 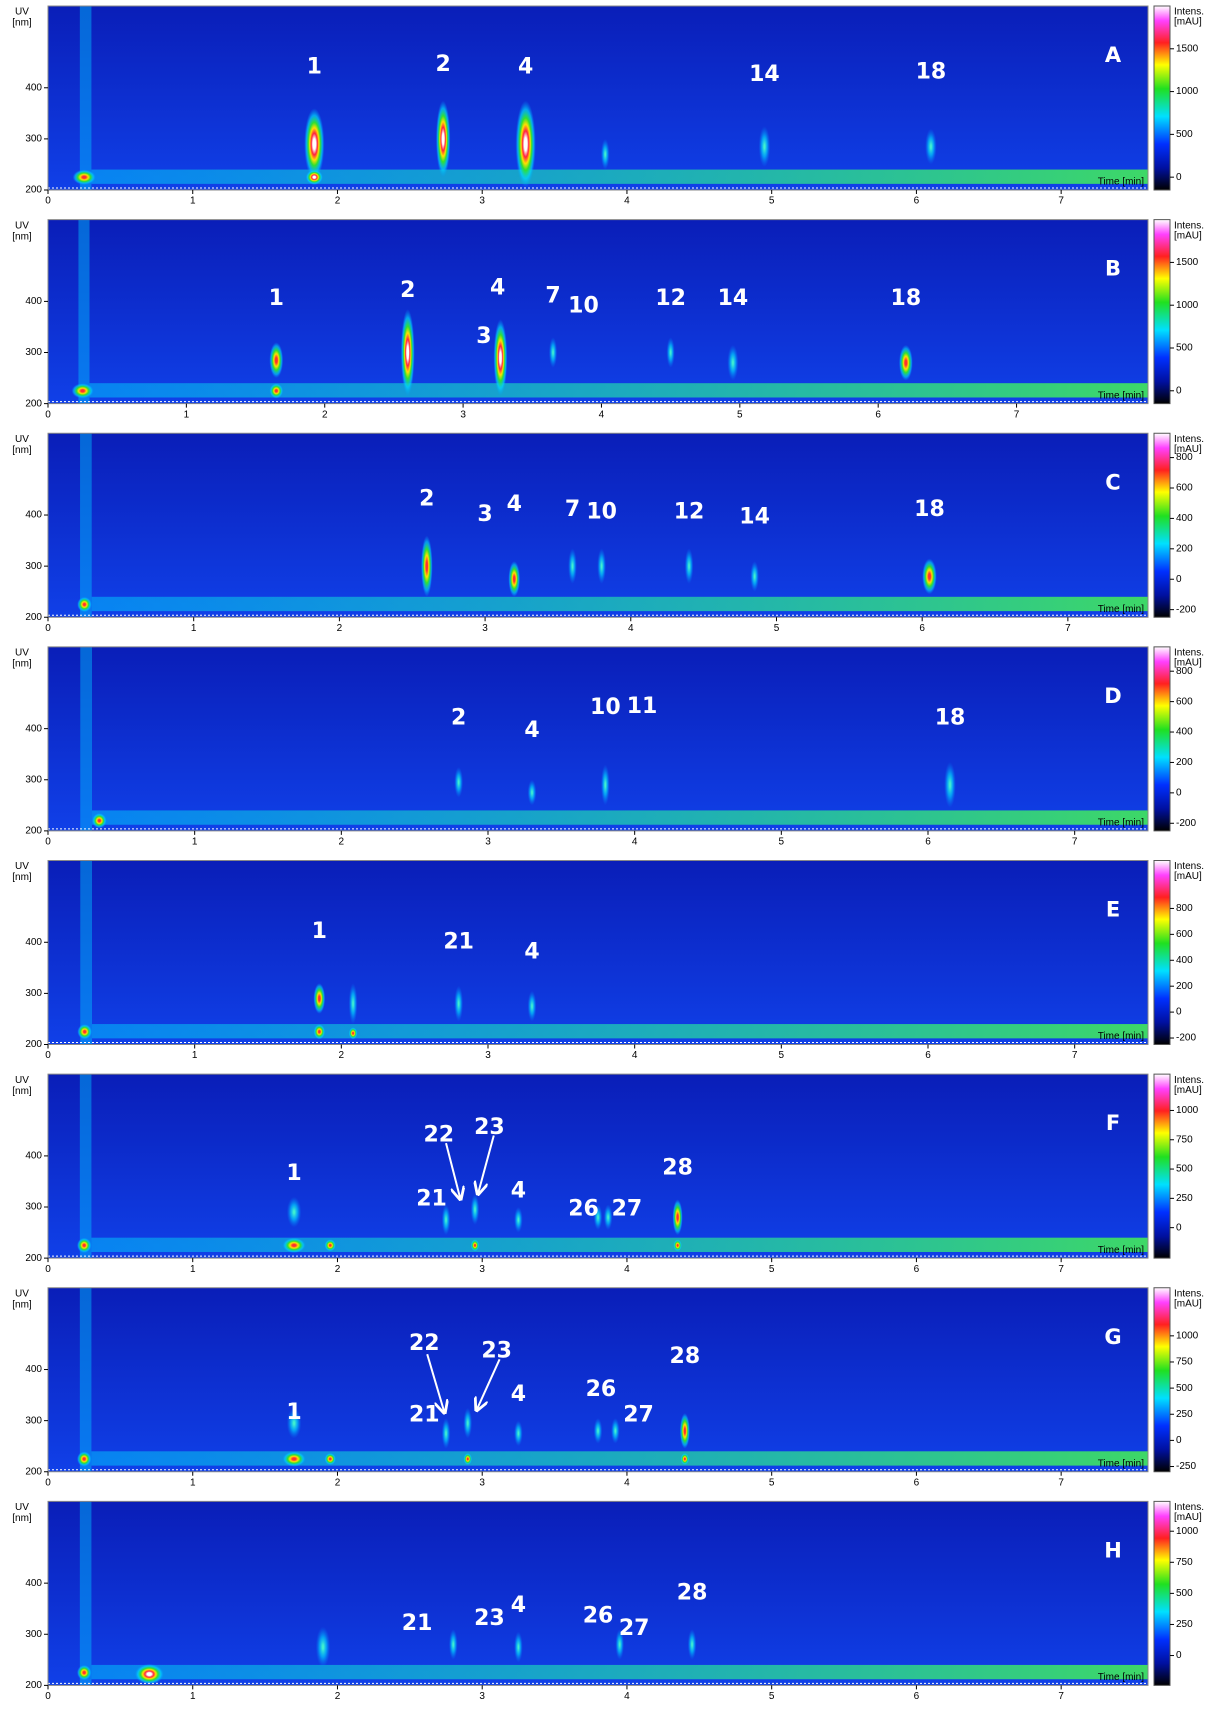 I want to click on x-tick-label: 1, so click(x=187, y=414).